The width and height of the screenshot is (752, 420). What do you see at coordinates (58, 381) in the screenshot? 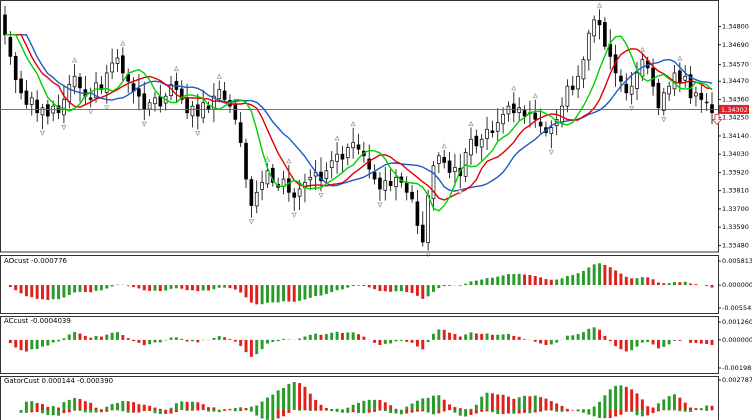
I see `gatorcust-title: GatorCust 0.000144 -0.000390` at bounding box center [58, 381].